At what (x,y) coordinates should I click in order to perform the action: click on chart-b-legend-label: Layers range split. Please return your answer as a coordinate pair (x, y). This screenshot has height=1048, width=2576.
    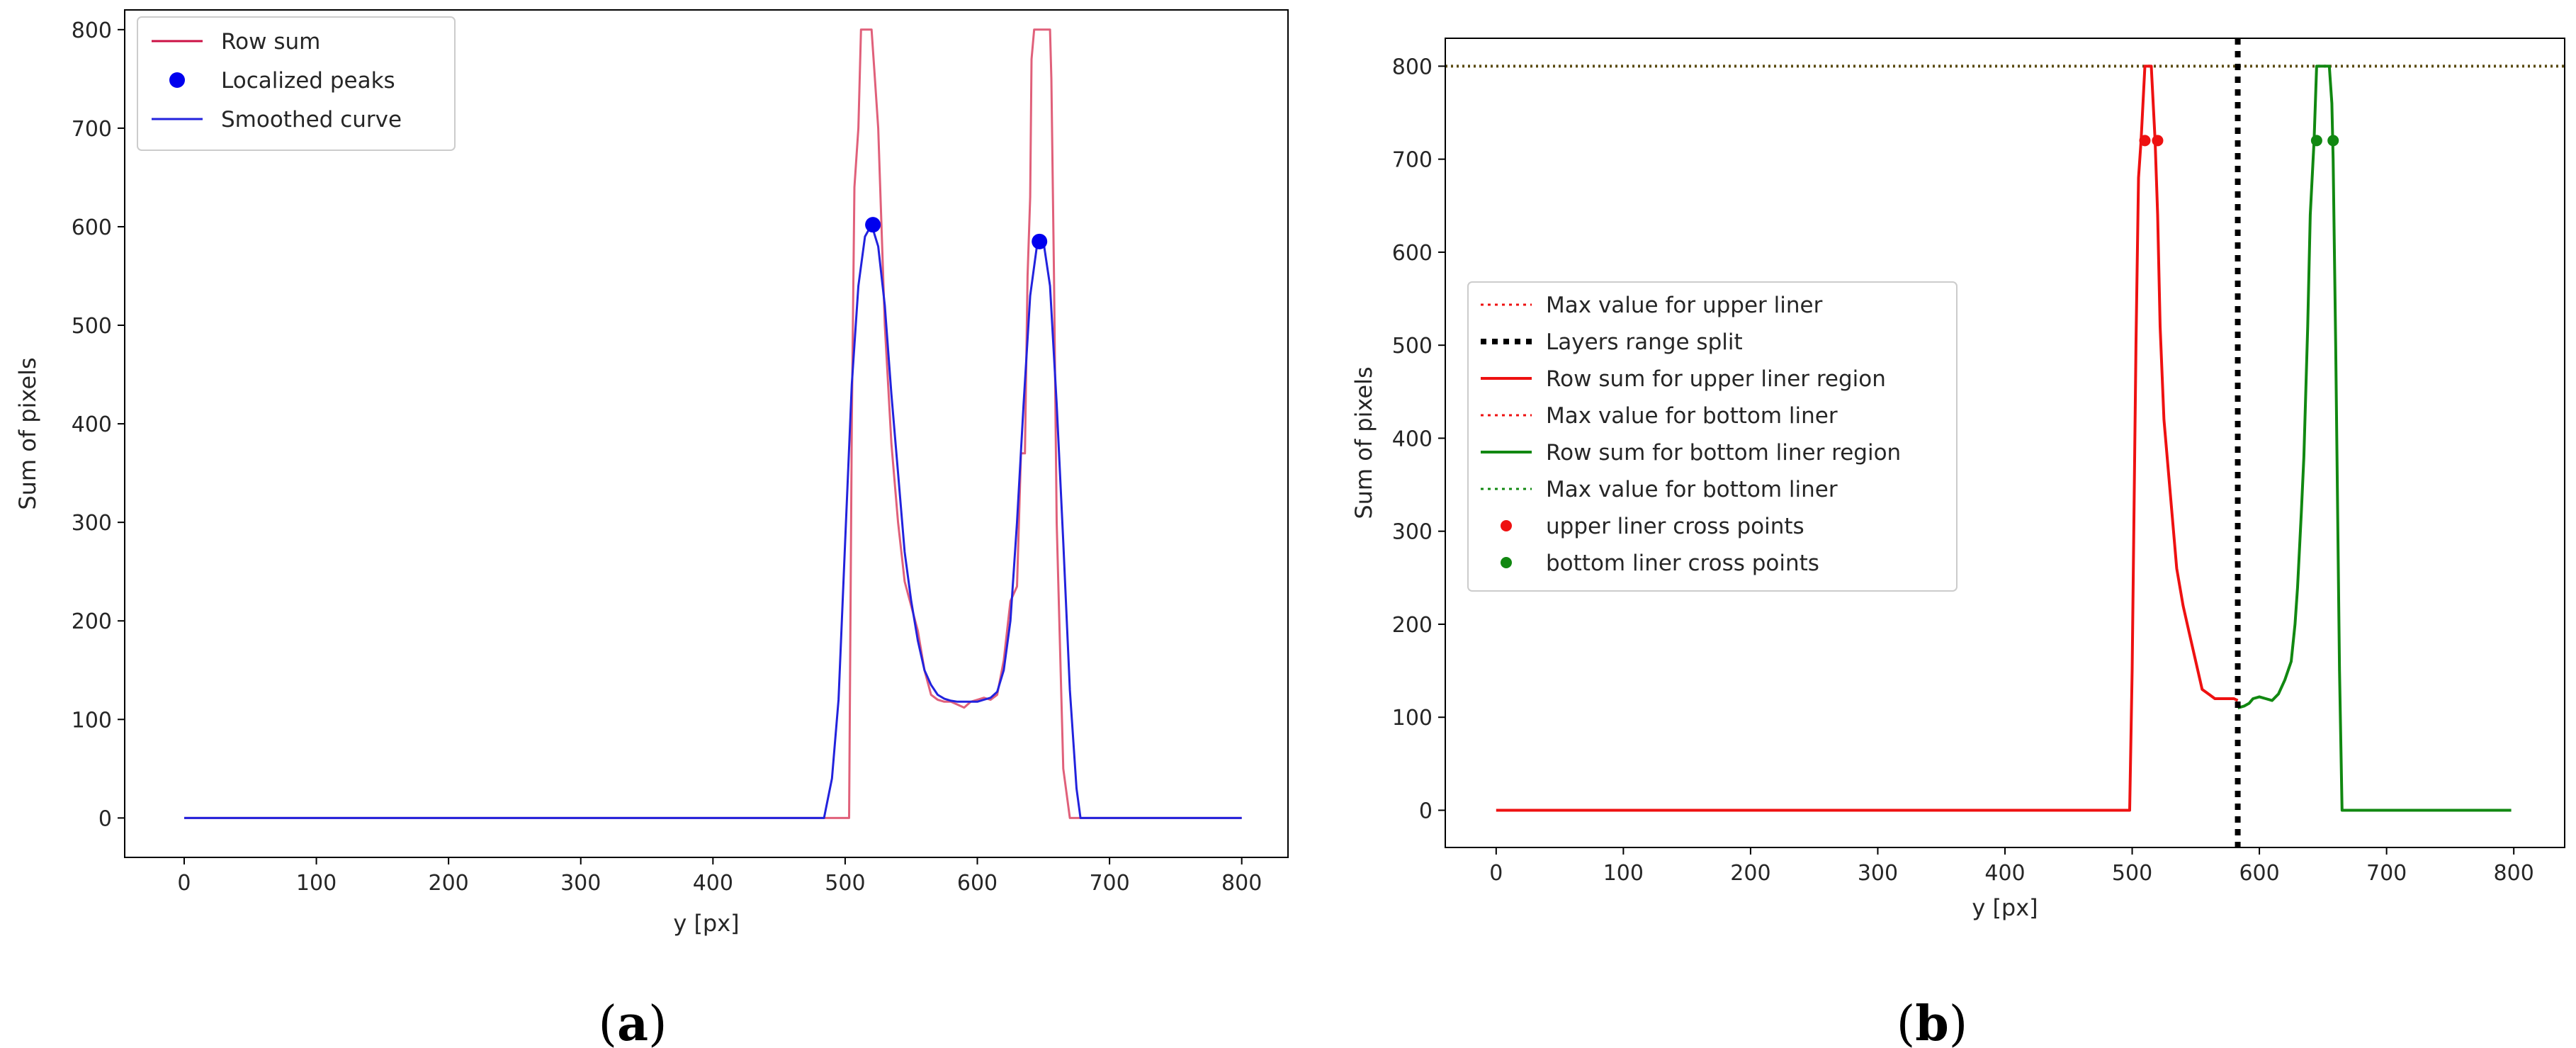
    Looking at the image, I should click on (1645, 342).